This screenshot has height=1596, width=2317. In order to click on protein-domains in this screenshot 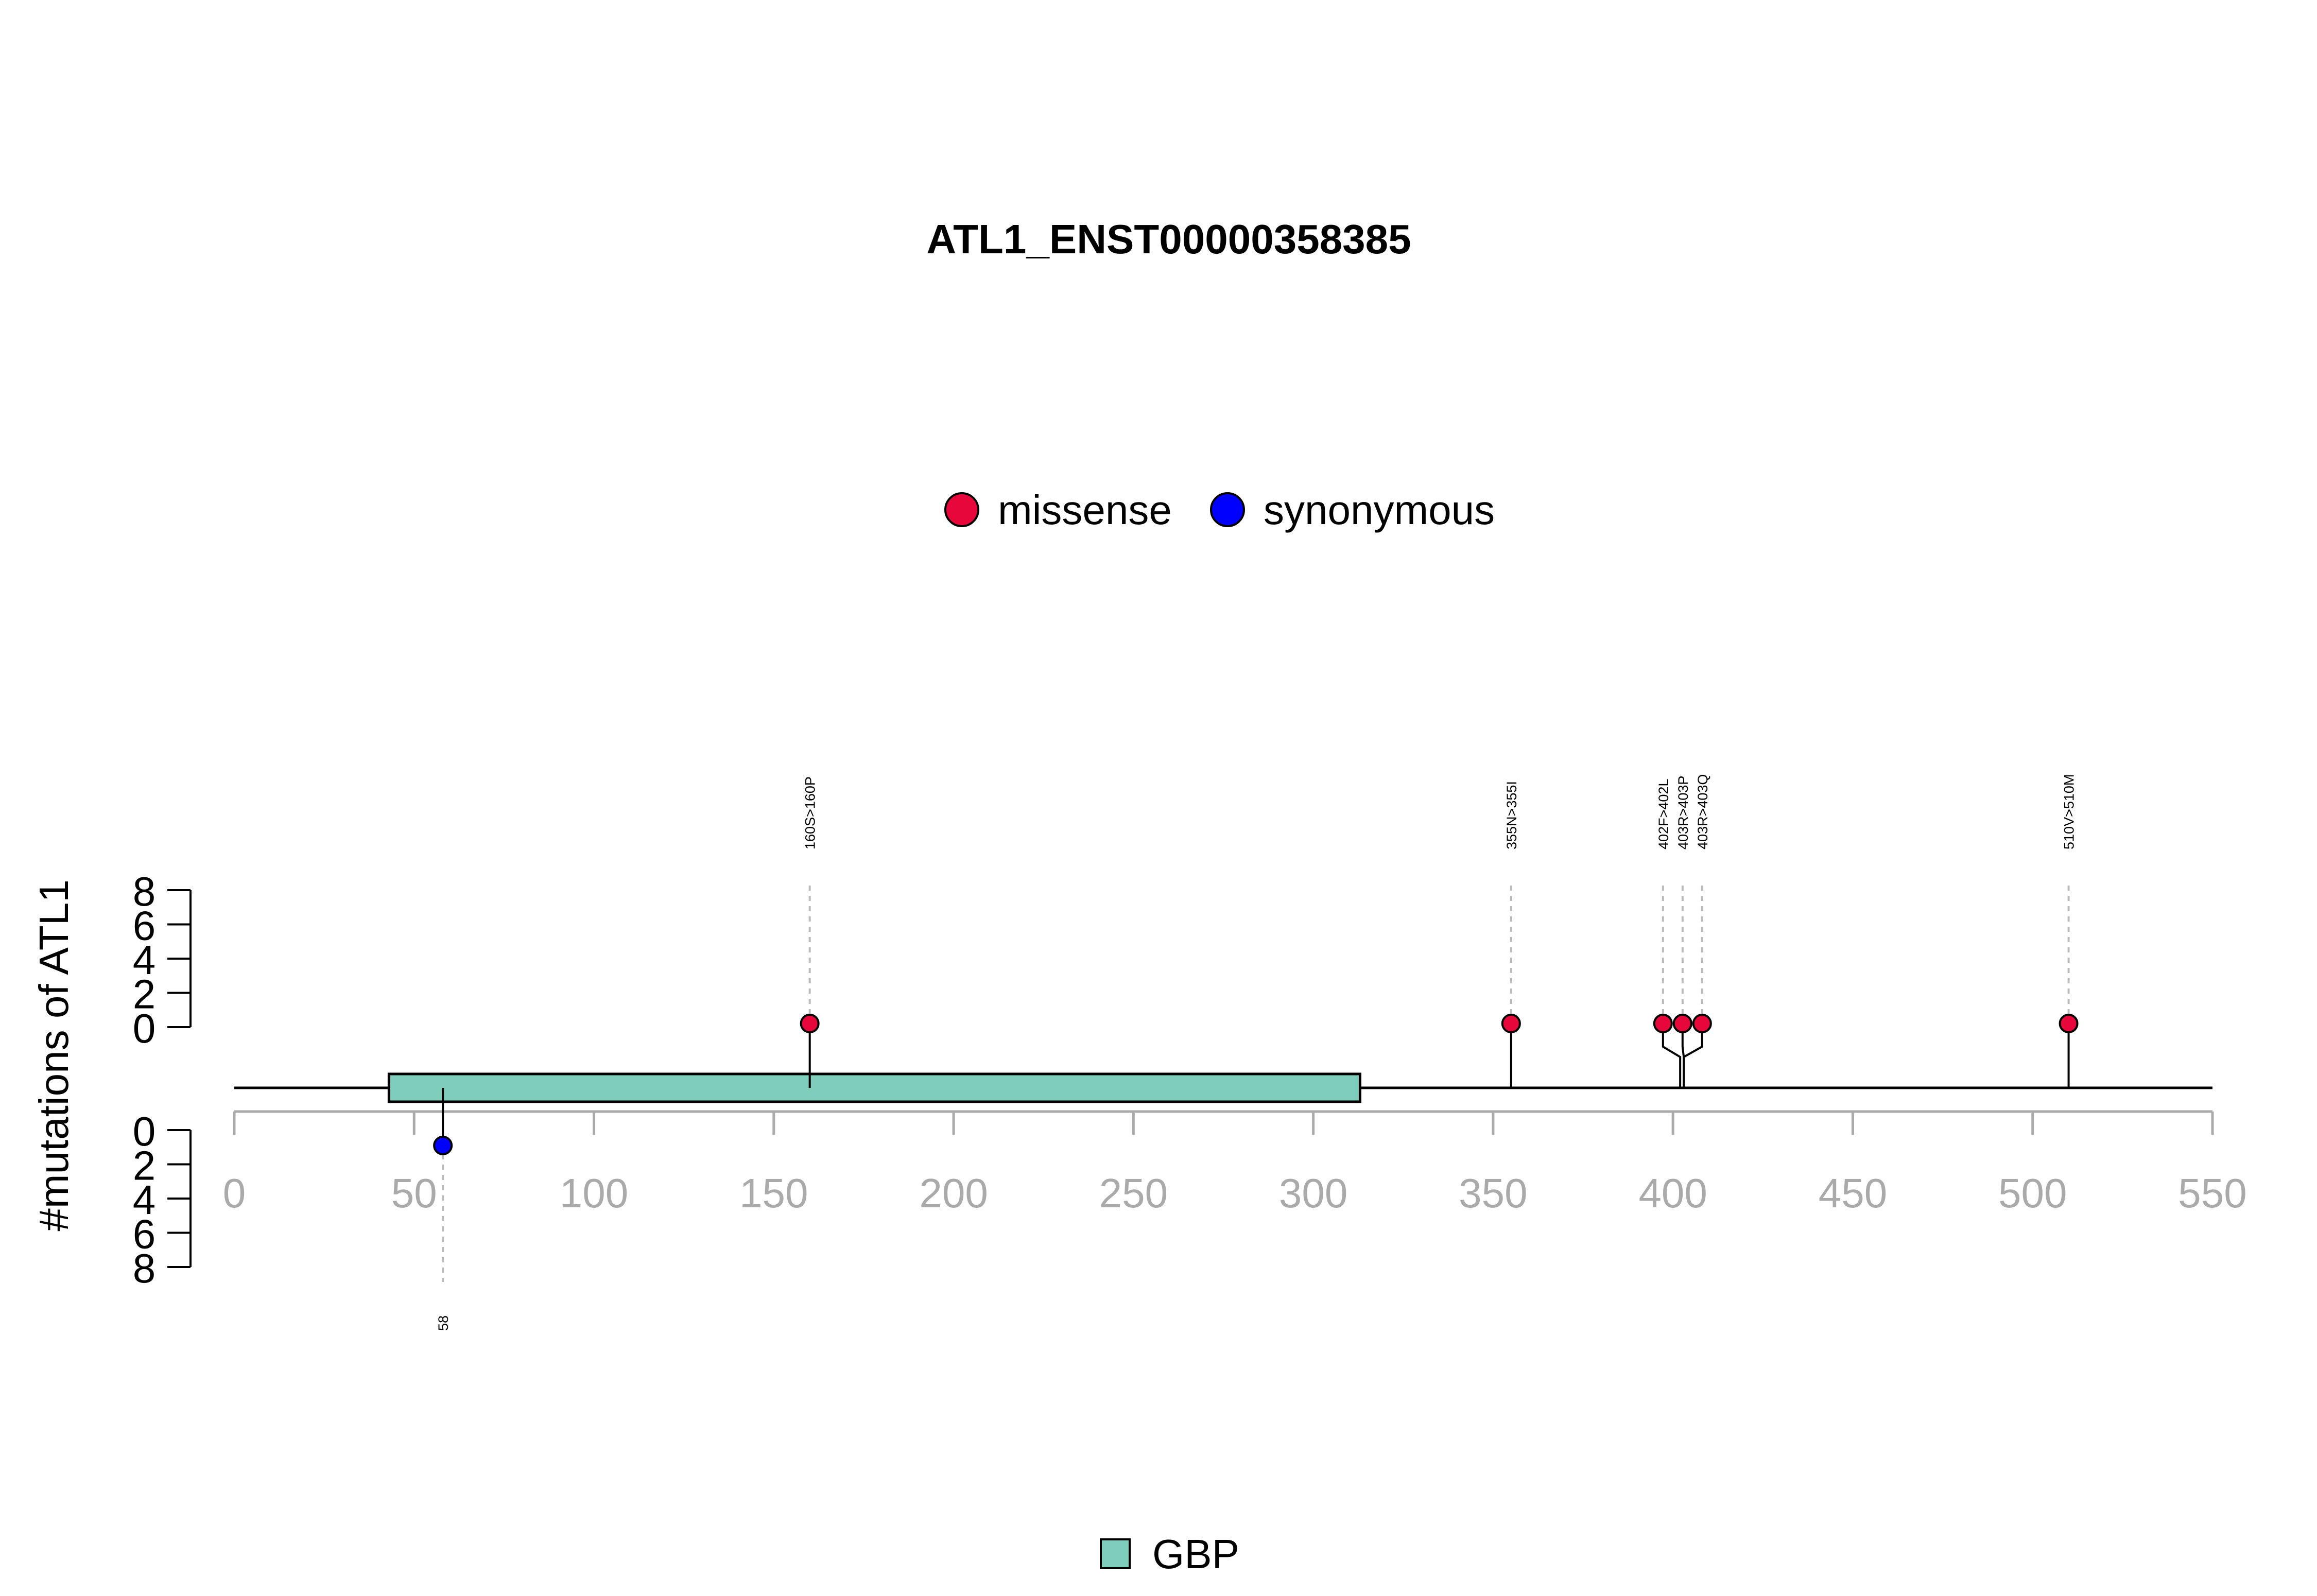, I will do `click(874, 1087)`.